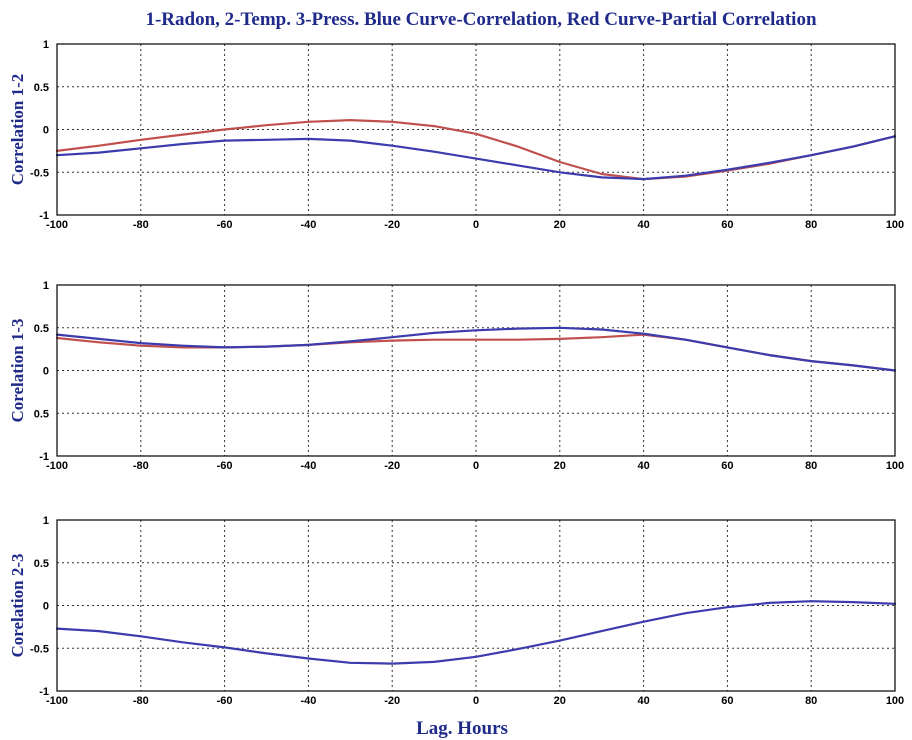 Image resolution: width=912 pixels, height=740 pixels. I want to click on y-axis-label: Corelation 2-3, so click(17, 605).